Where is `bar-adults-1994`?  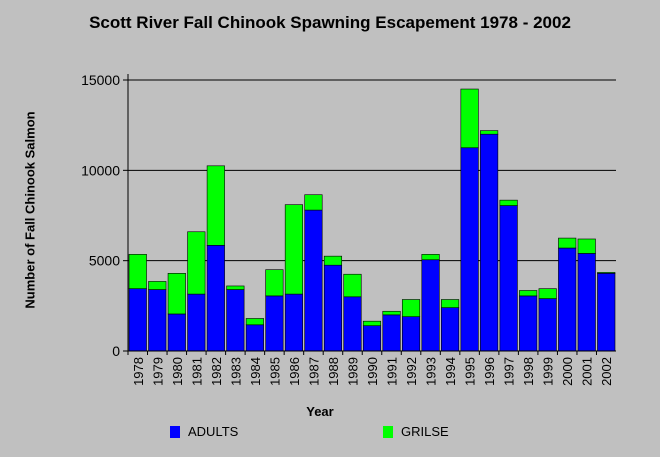 bar-adults-1994 is located at coordinates (450, 329).